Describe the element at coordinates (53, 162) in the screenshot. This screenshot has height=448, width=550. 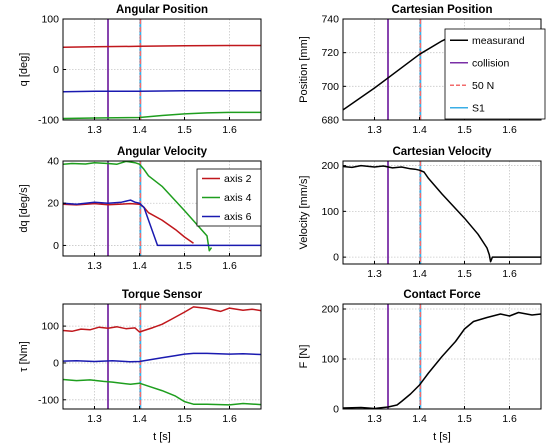
I see `angular-velocity-ytick-label-2: 40` at that location.